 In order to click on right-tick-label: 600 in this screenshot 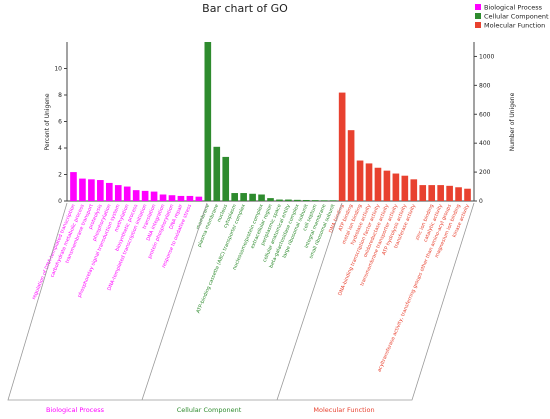, I will do `click(485, 114)`.